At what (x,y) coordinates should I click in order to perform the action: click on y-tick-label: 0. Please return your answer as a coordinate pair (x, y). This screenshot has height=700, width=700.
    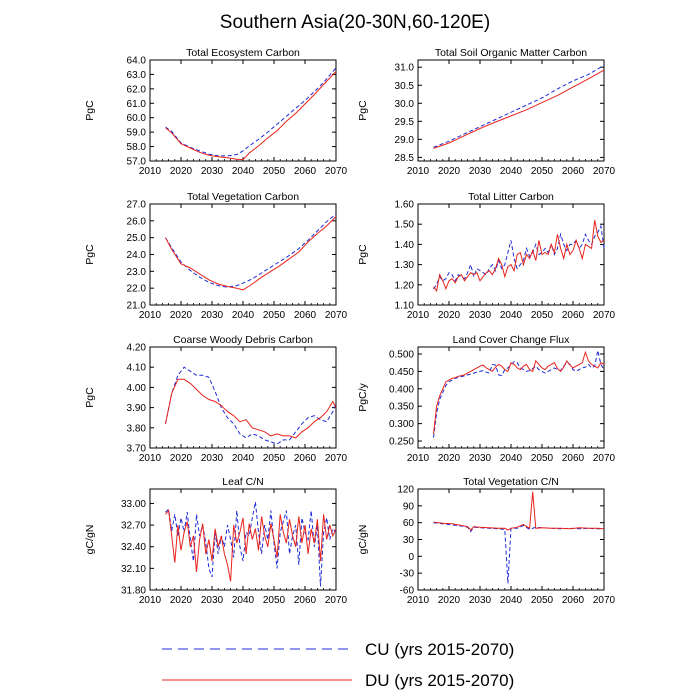
    Looking at the image, I should click on (411, 557).